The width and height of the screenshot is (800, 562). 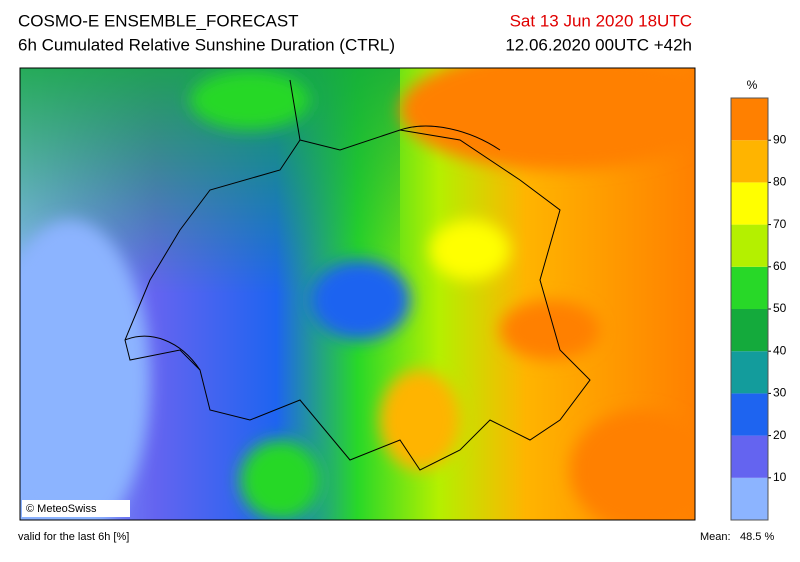 I want to click on legend: 10 20 30 40 50 60 70 80 90, so click(x=758, y=309).